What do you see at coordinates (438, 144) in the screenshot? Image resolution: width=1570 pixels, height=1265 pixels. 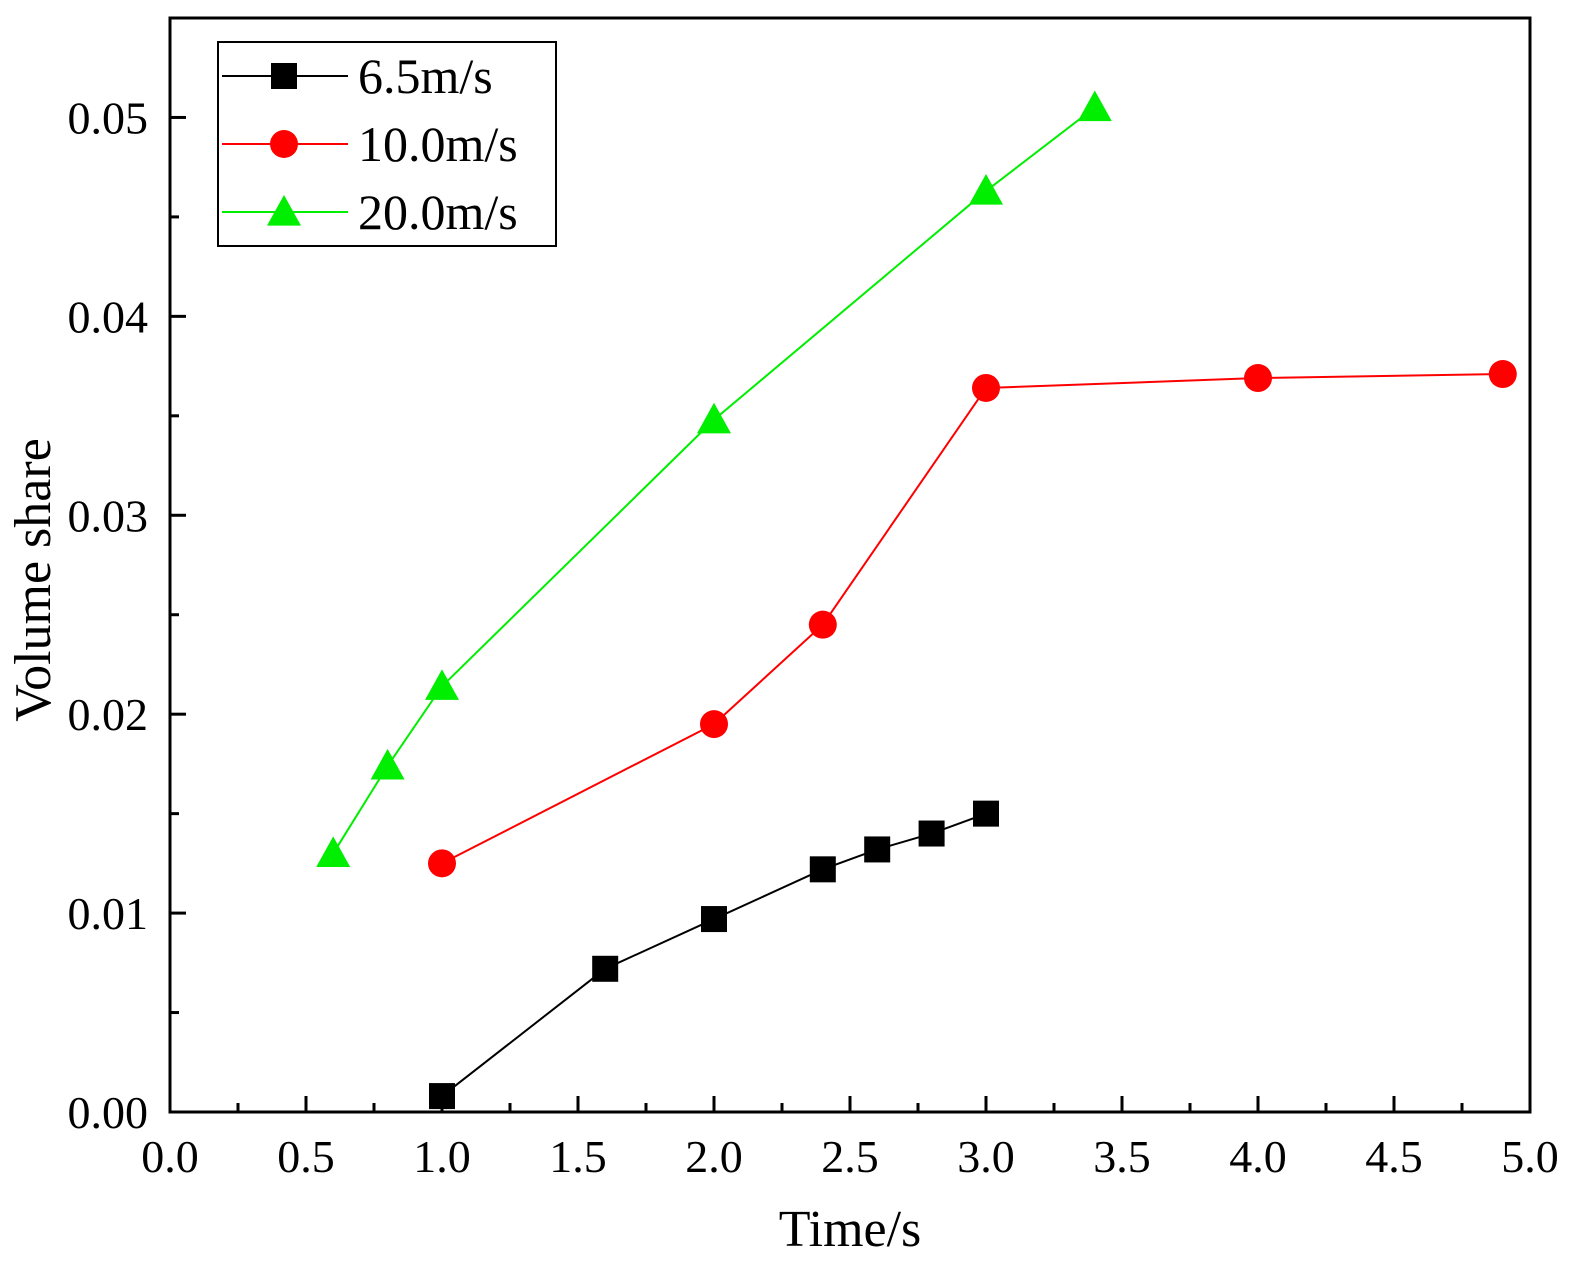 I see `legend-label: 10.0m/s` at bounding box center [438, 144].